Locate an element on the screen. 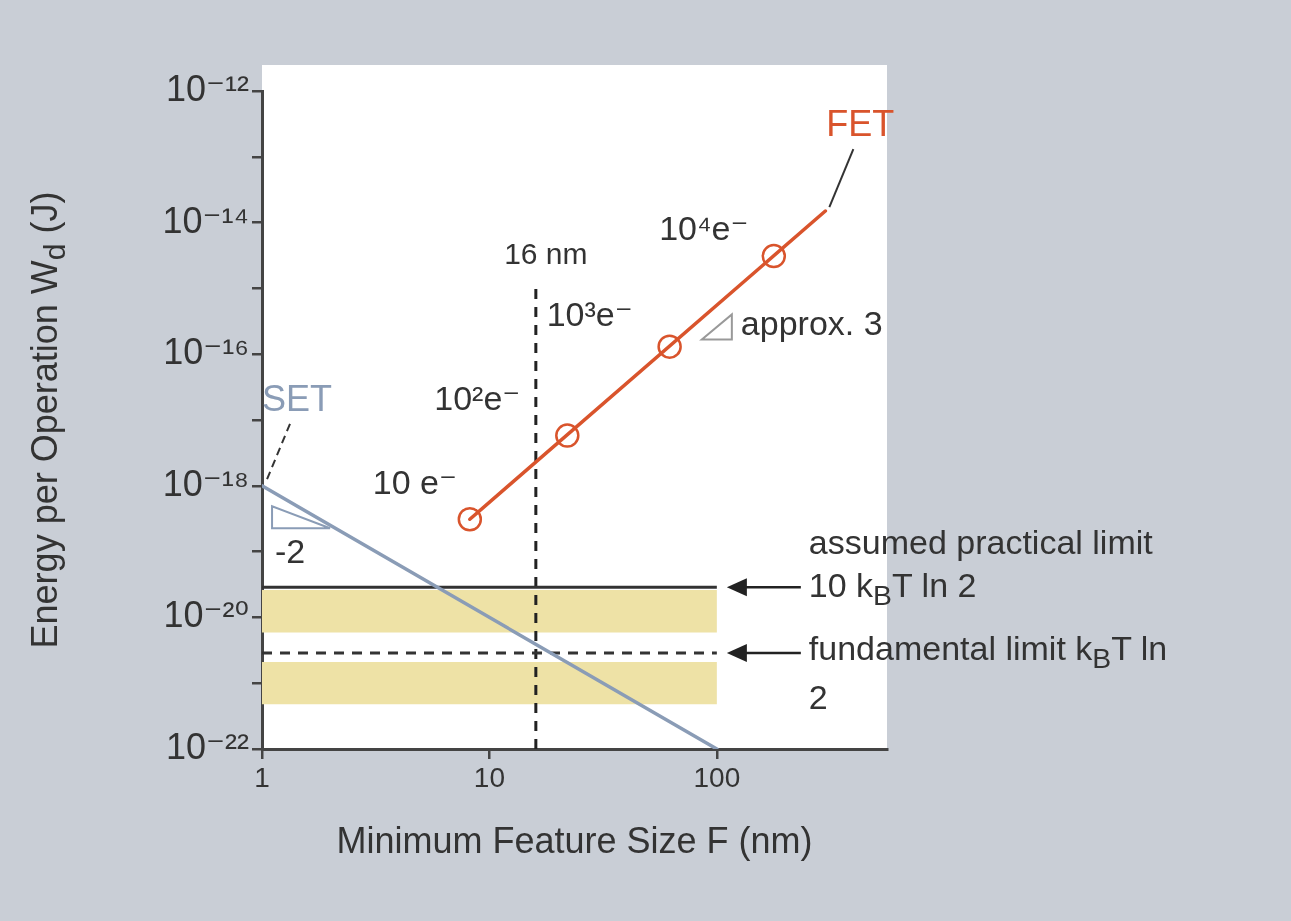 This screenshot has height=921, width=1291. ref-line-label: assumed practical limit 10 k$_{B}$T ln 2 is located at coordinates (981, 567).